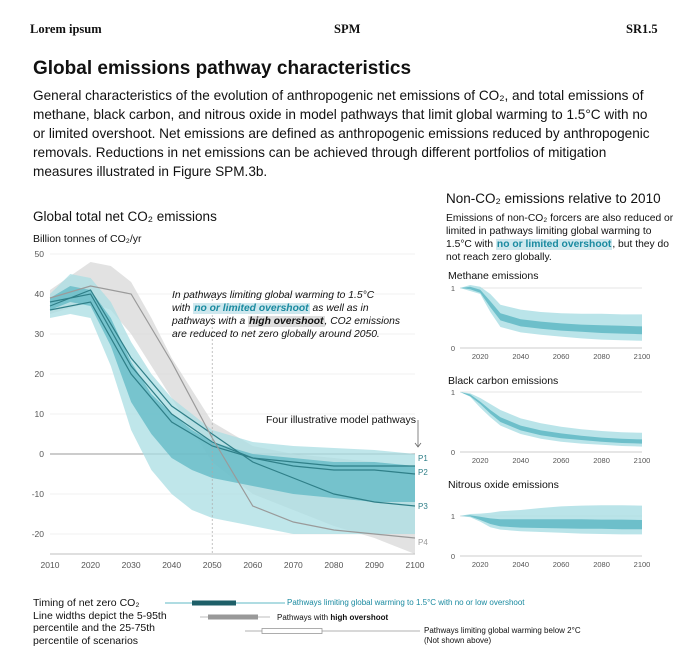  I want to click on y-tick-label: -10, so click(38, 494).